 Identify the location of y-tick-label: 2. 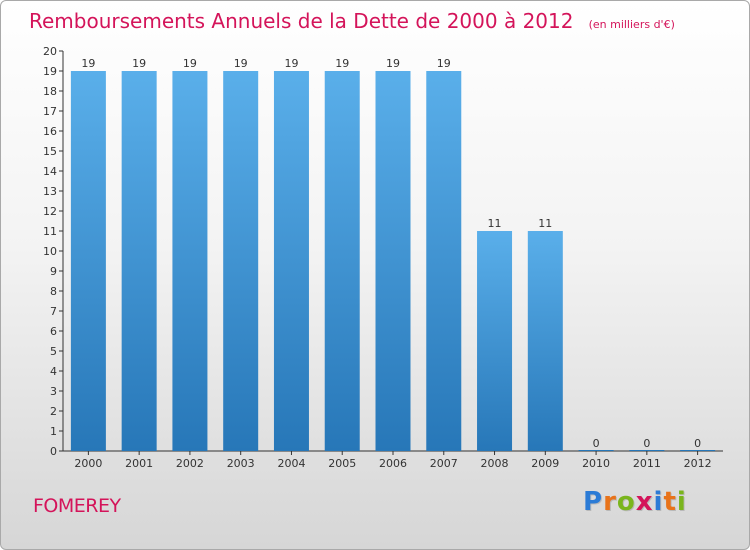
(53, 411).